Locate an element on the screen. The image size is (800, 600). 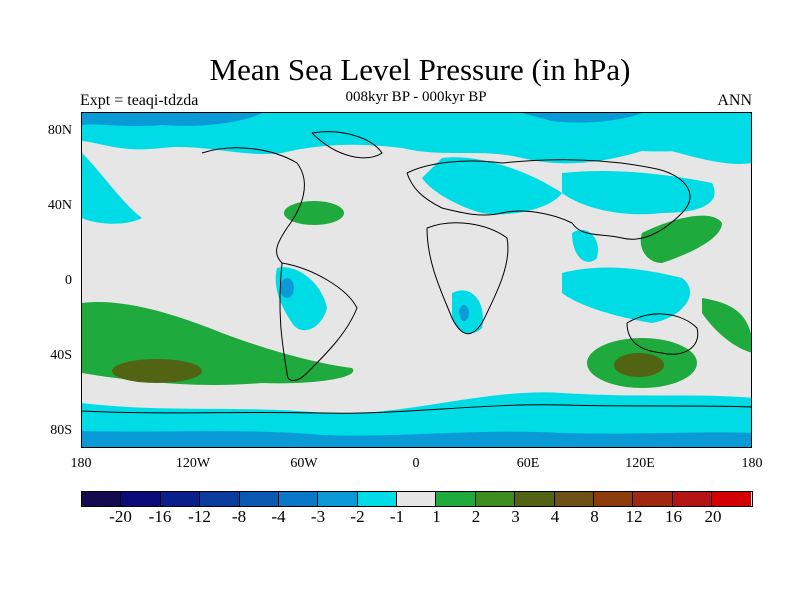
lon-label-120e: 120E is located at coordinates (640, 463).